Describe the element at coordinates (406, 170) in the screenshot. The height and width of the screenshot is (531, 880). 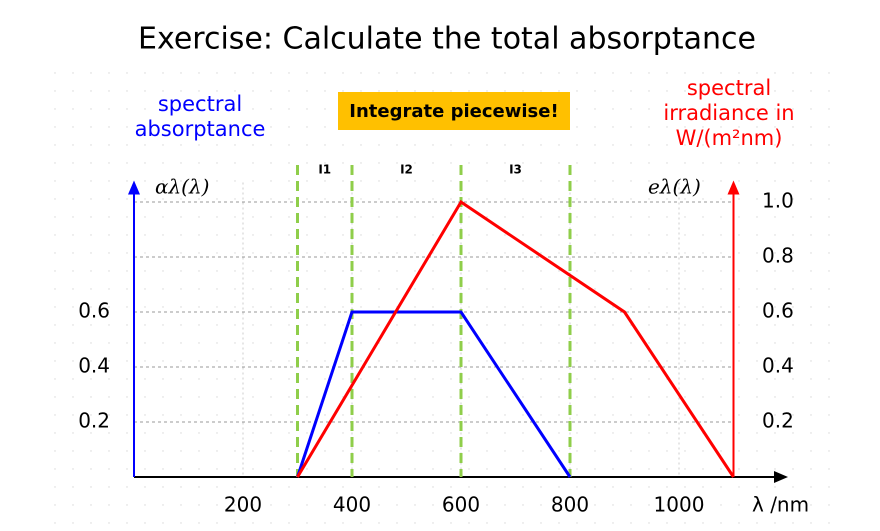
I see `interval-label: I2` at that location.